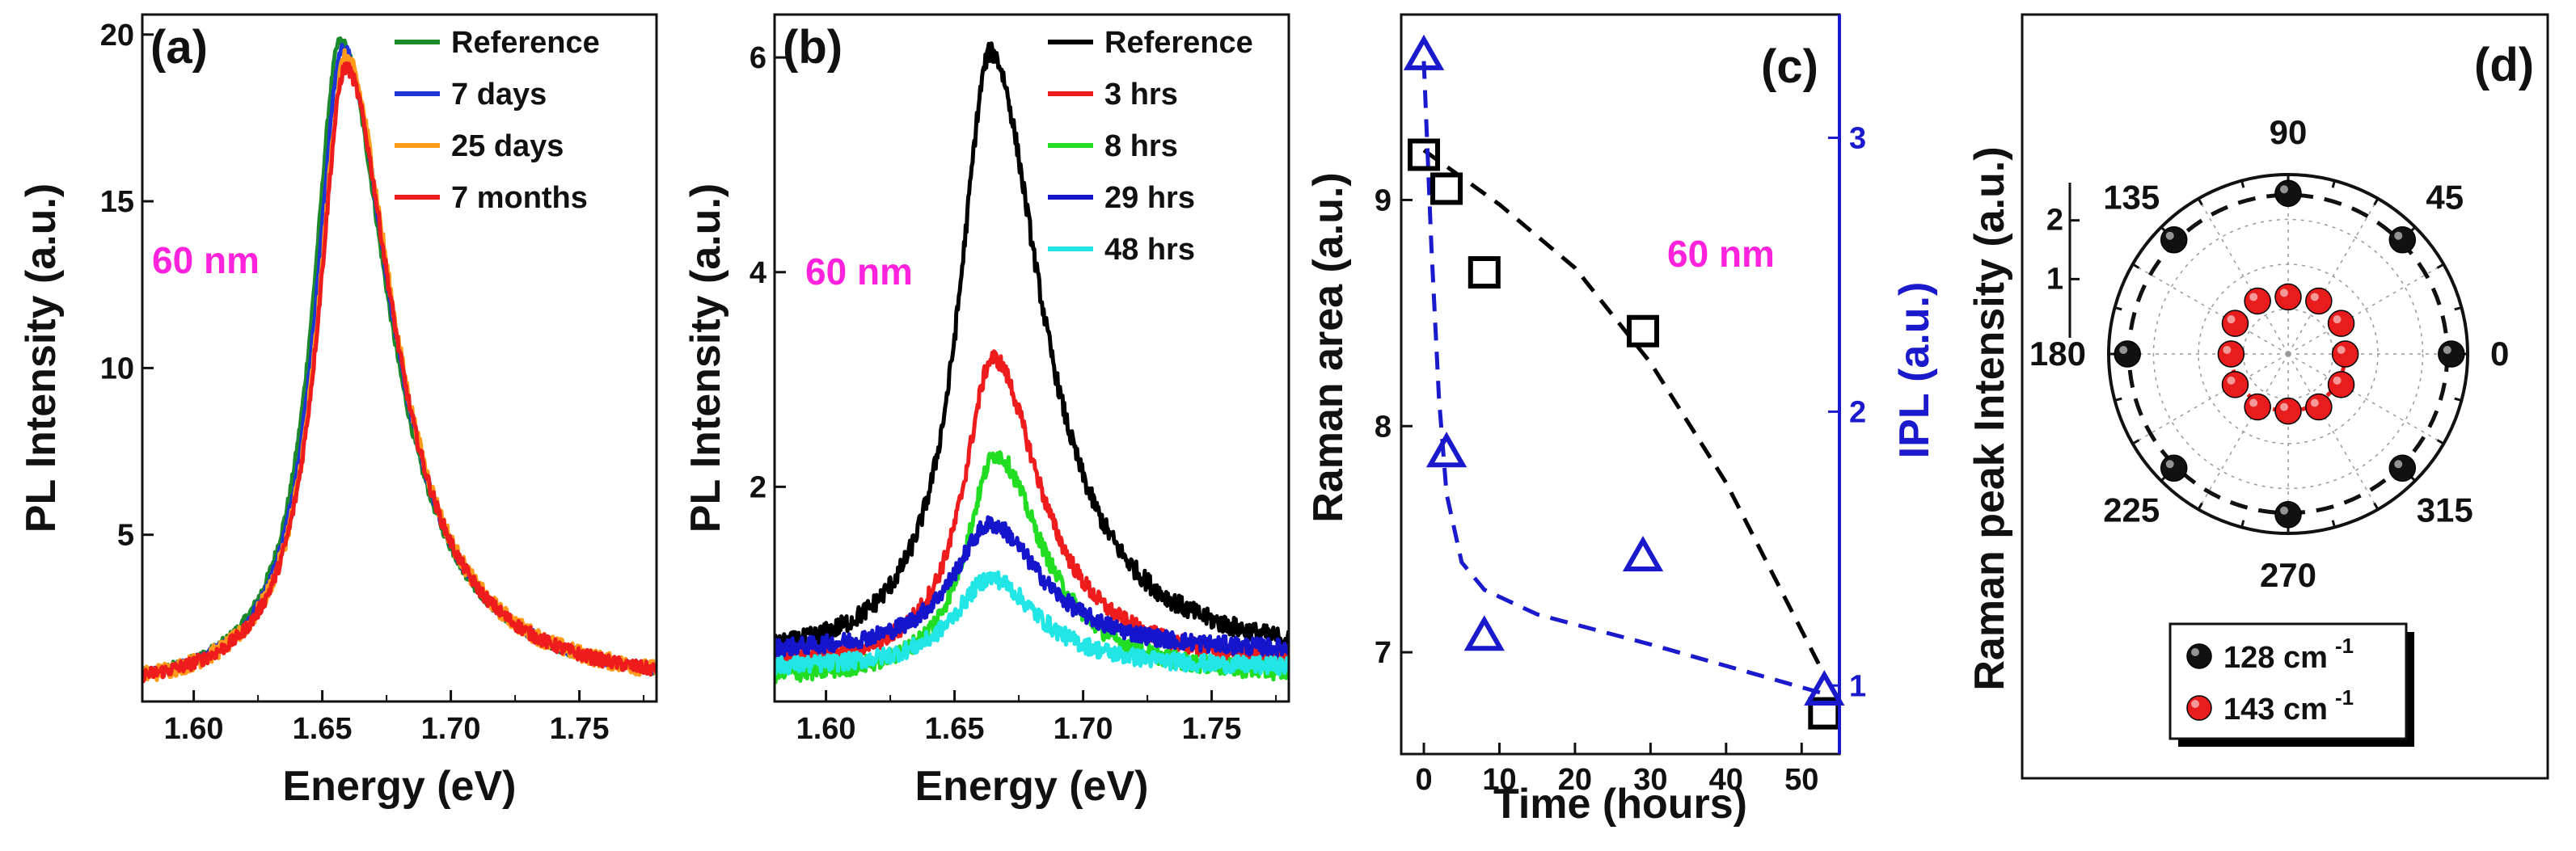 This screenshot has width=2576, height=851. I want to click on panel-d-y-axis-label: Raman peak Intensity (a.u.), so click(1989, 418).